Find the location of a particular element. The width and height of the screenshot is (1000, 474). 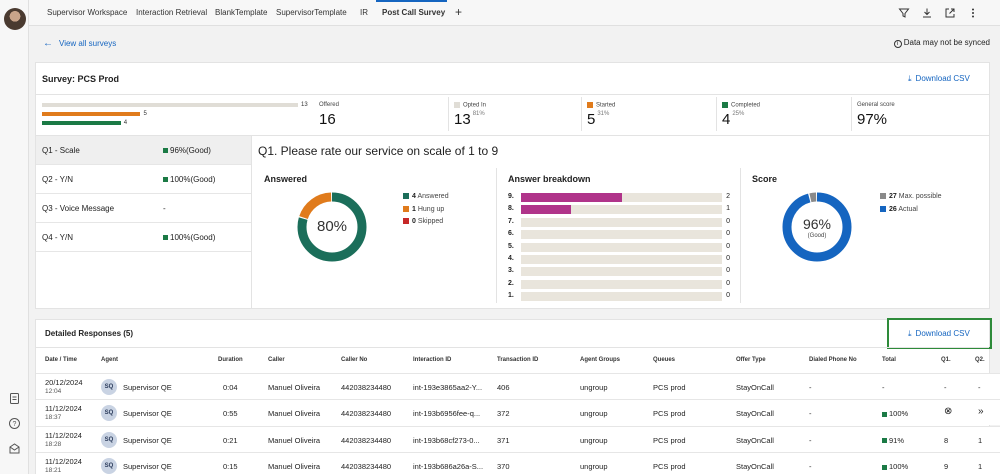

tab-supervisor-workspace: Supervisor Workspace is located at coordinates (87, 12).